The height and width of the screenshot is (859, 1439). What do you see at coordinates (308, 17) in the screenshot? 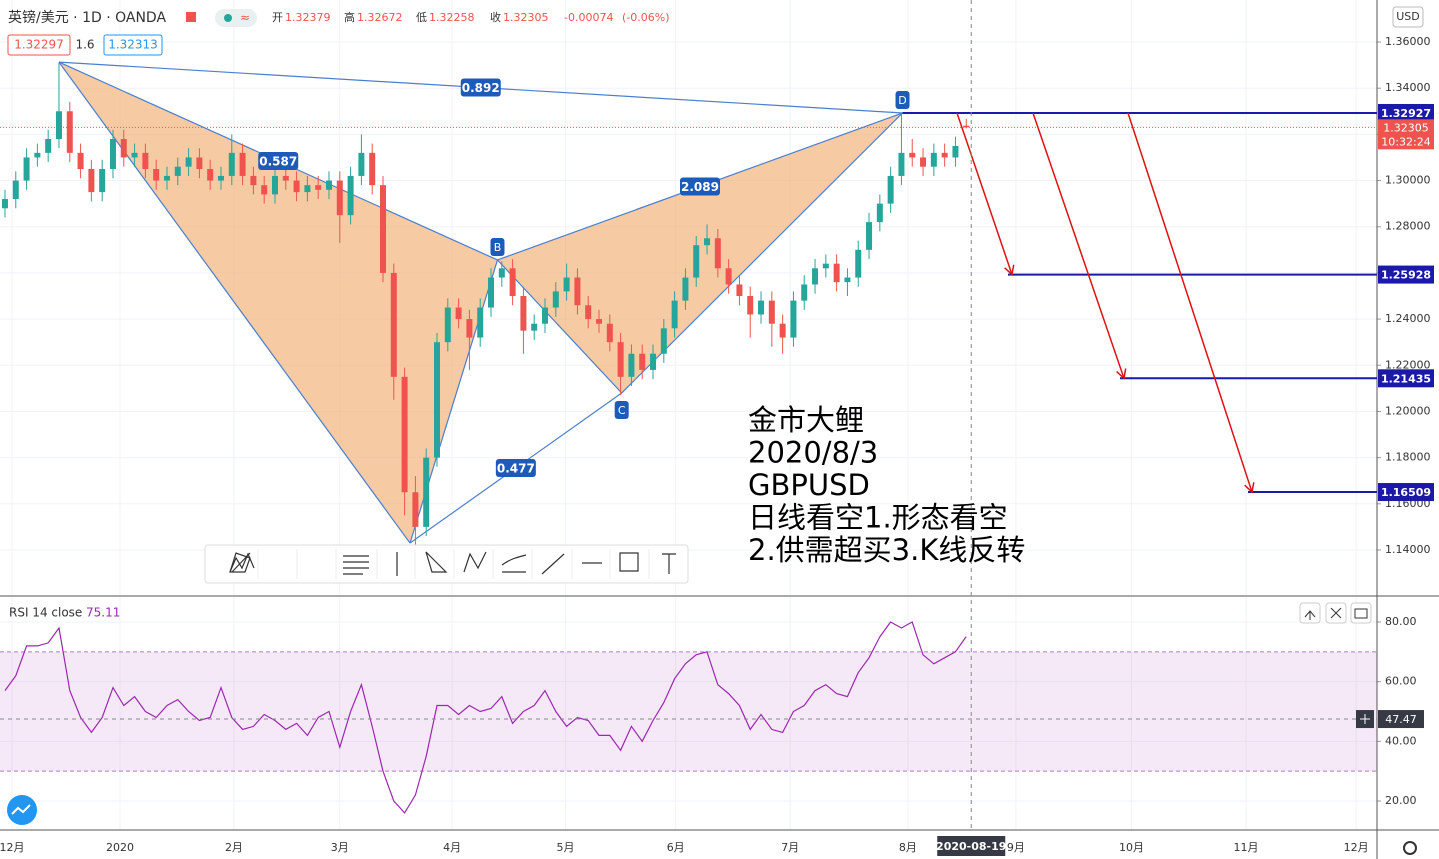
I see `ohlc-value: 1.32379` at bounding box center [308, 17].